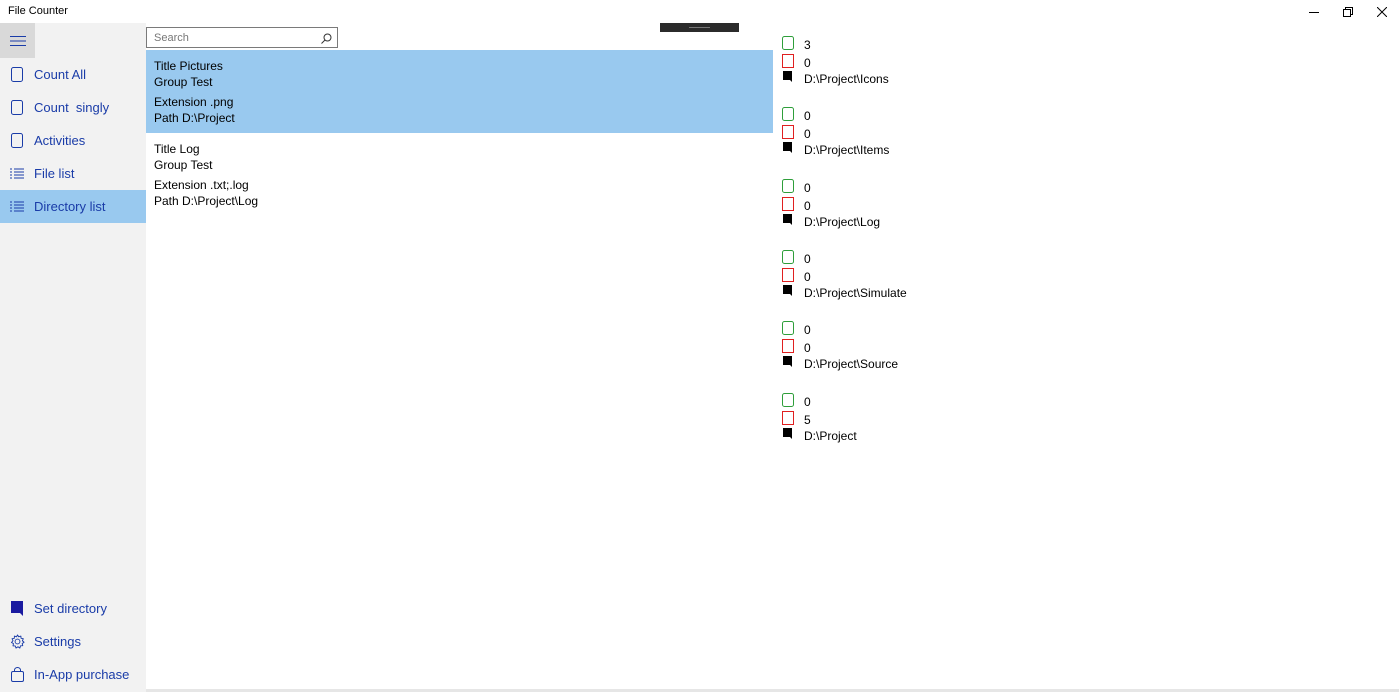 This screenshot has height=692, width=1399. I want to click on nav-label: Set directory, so click(70, 608).